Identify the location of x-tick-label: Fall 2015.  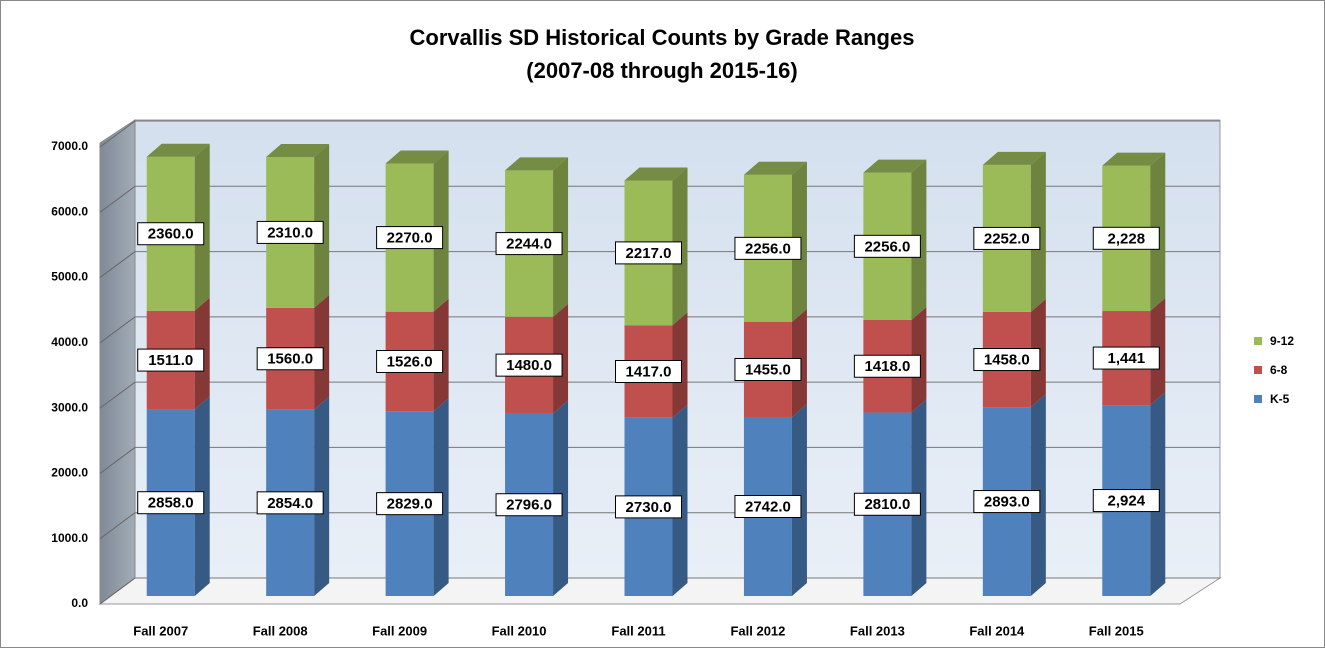
(1116, 630).